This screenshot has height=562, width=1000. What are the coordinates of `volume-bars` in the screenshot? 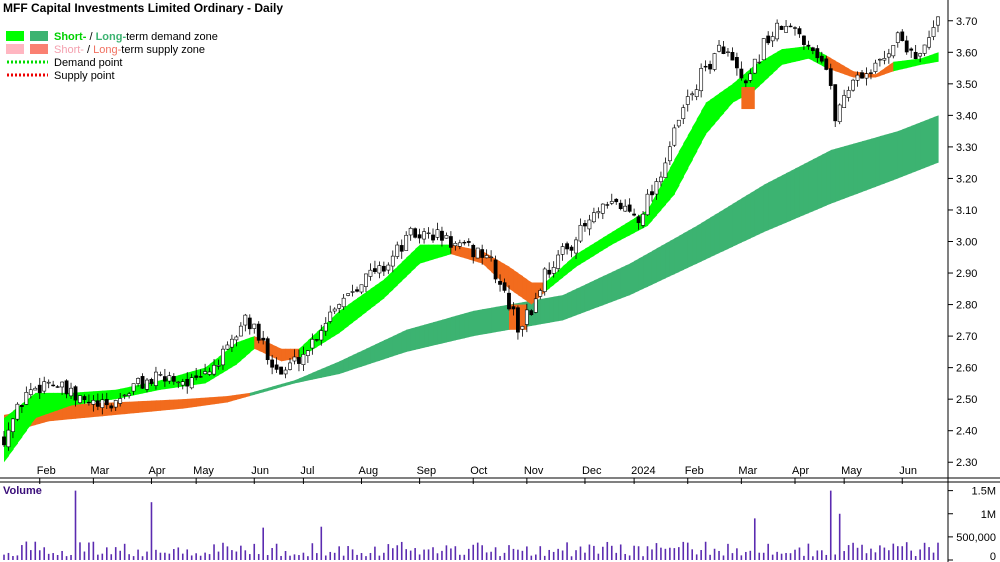 It's located at (471, 525).